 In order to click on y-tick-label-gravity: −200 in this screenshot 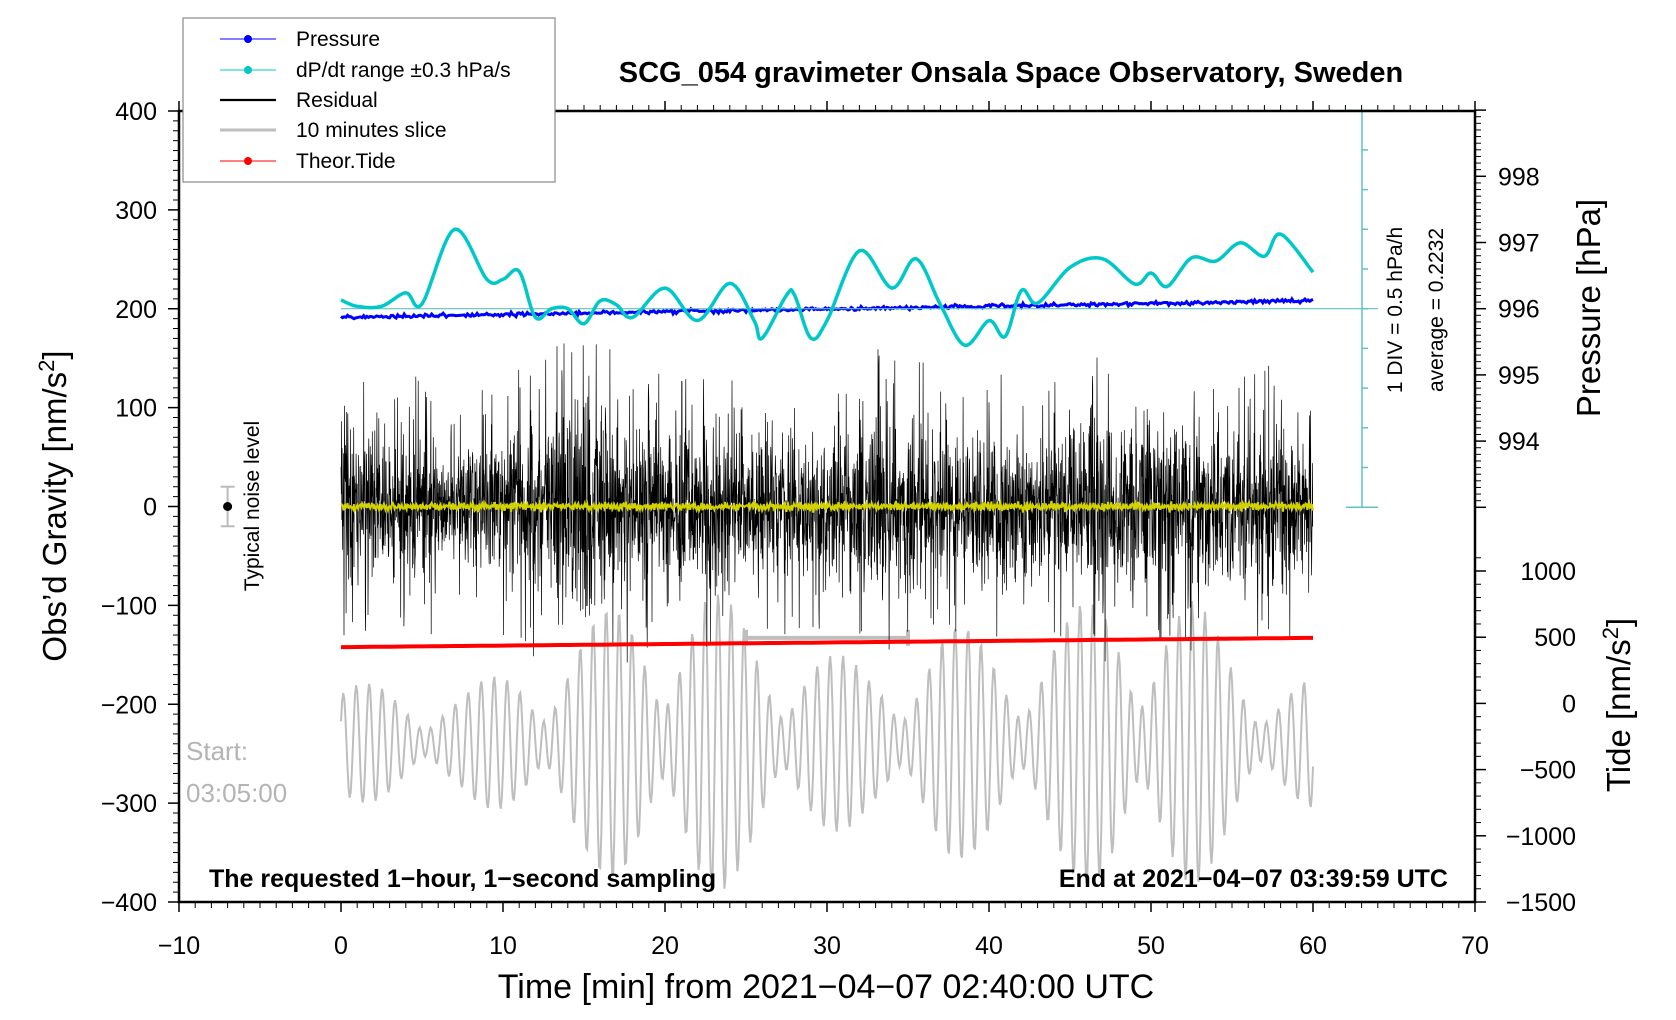, I will do `click(129, 705)`.